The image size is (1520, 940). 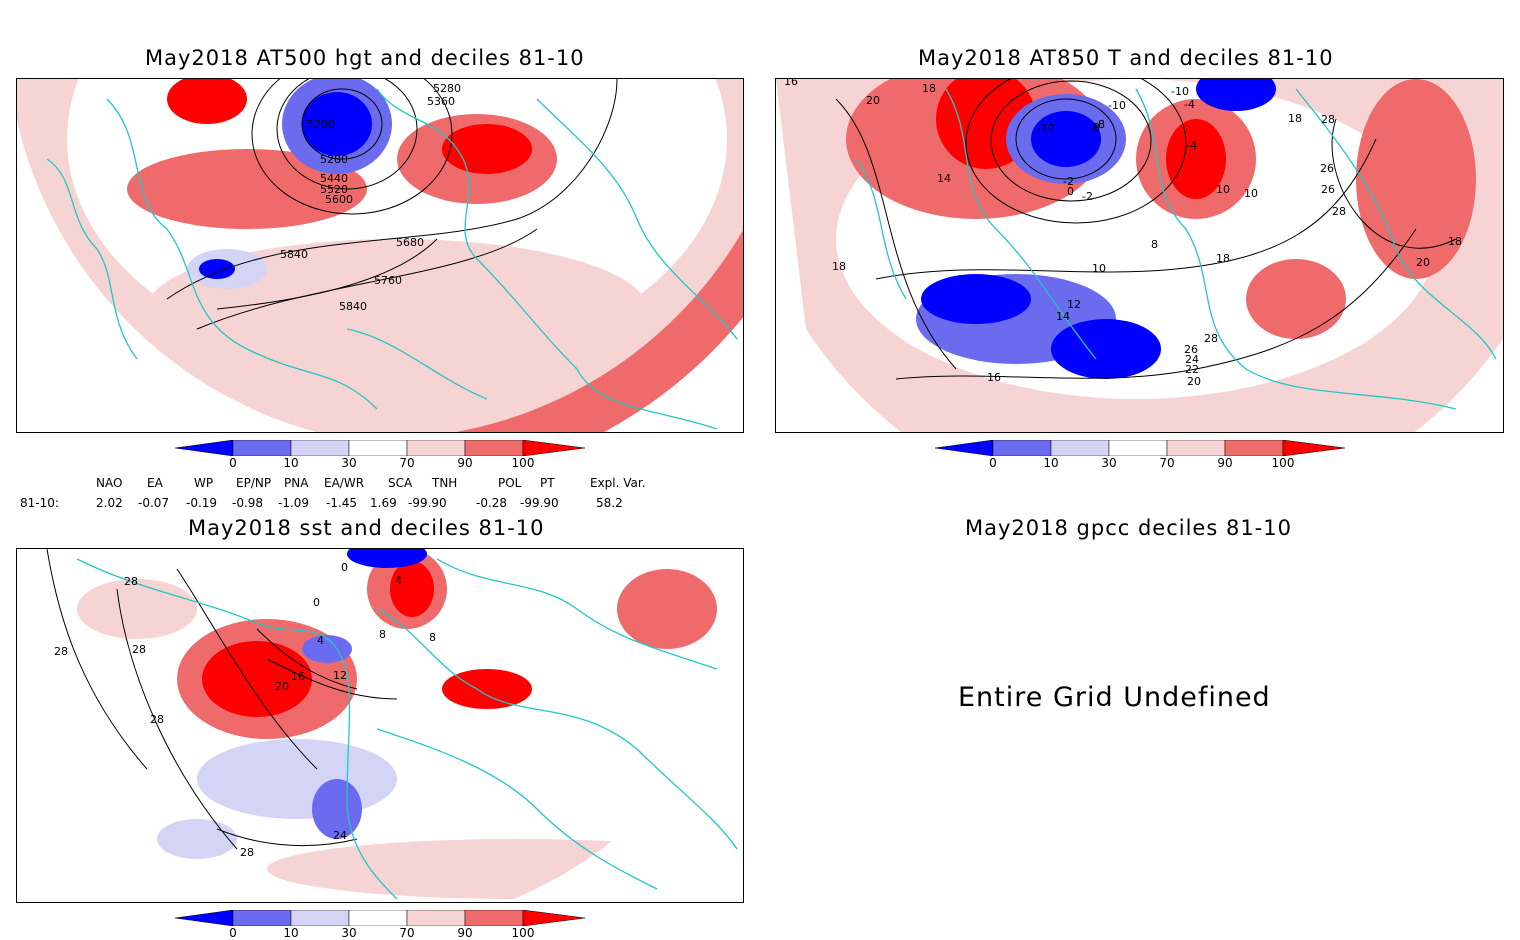 I want to click on colorbar-t850: 0 10 30 70 90 100, so click(x=1140, y=457).